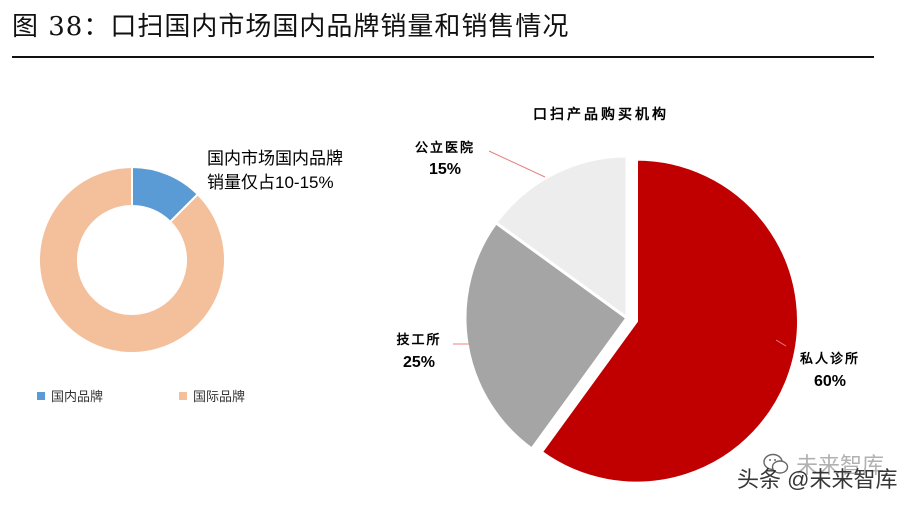 The height and width of the screenshot is (519, 921). I want to click on page-title: 图 38：口扫国内市场国内品牌销量和销售情况, so click(291, 27).